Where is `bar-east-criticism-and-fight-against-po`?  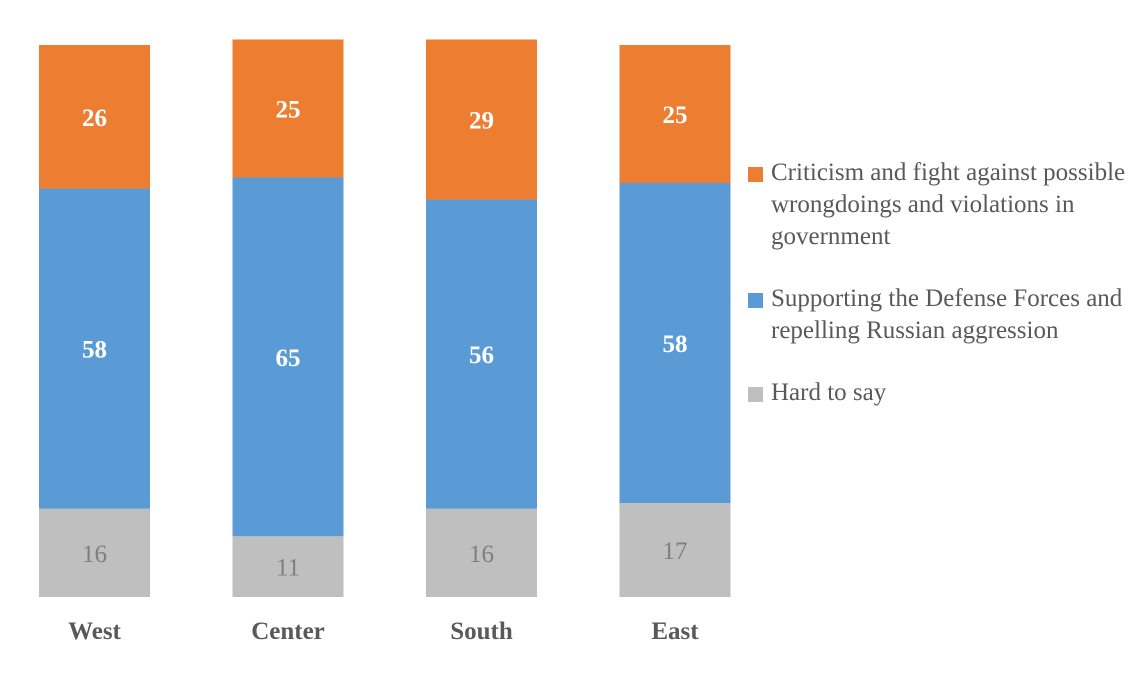 bar-east-criticism-and-fight-against-po is located at coordinates (675, 114).